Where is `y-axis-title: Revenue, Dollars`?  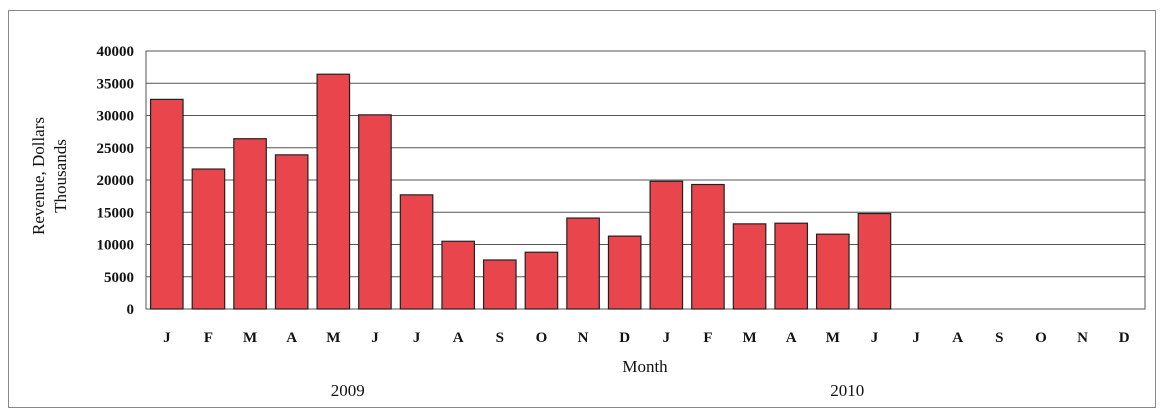
y-axis-title: Revenue, Dollars is located at coordinates (38, 176).